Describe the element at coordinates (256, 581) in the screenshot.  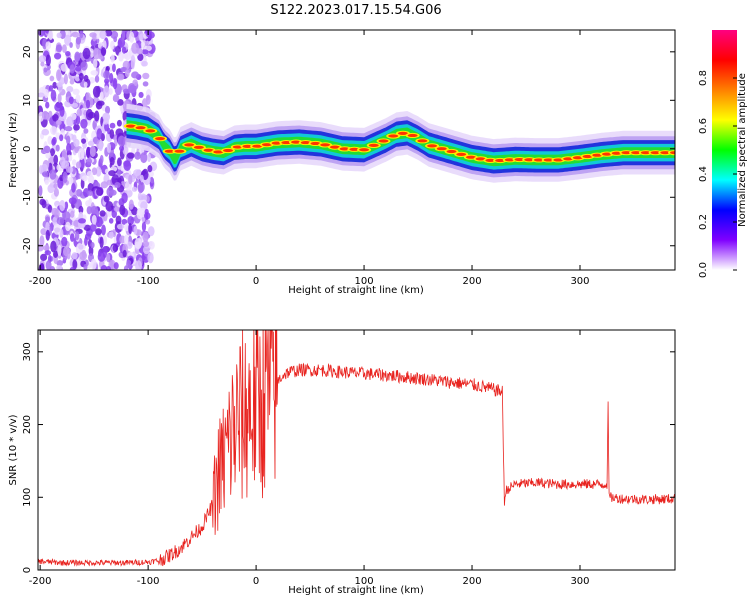
I see `snr-x-tick-label: 0` at that location.